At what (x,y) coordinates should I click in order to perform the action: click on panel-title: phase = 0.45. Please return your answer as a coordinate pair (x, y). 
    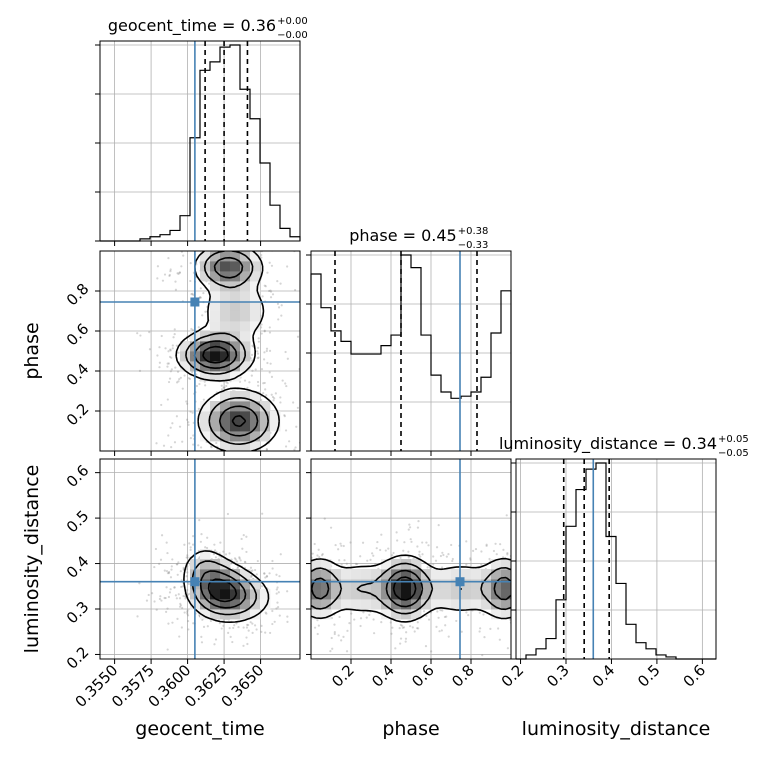
    Looking at the image, I should click on (402, 235).